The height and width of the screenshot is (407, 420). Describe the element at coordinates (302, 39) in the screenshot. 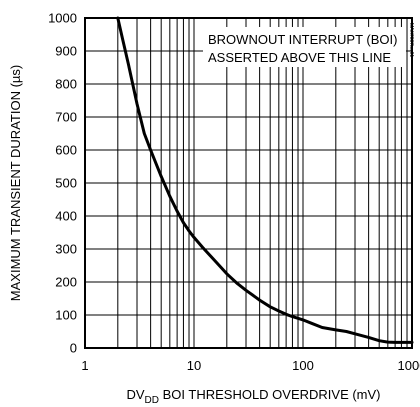

I see `annotation-line-1: BROWNOUT INTERRUPT (BOI)` at that location.